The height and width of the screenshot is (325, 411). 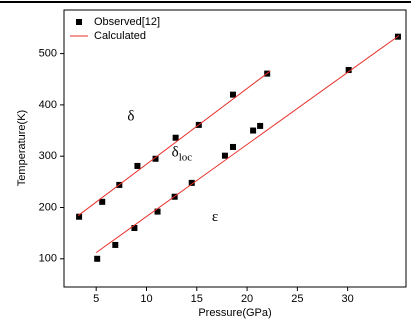 What do you see at coordinates (48, 207) in the screenshot?
I see `y-tick-label: 200` at bounding box center [48, 207].